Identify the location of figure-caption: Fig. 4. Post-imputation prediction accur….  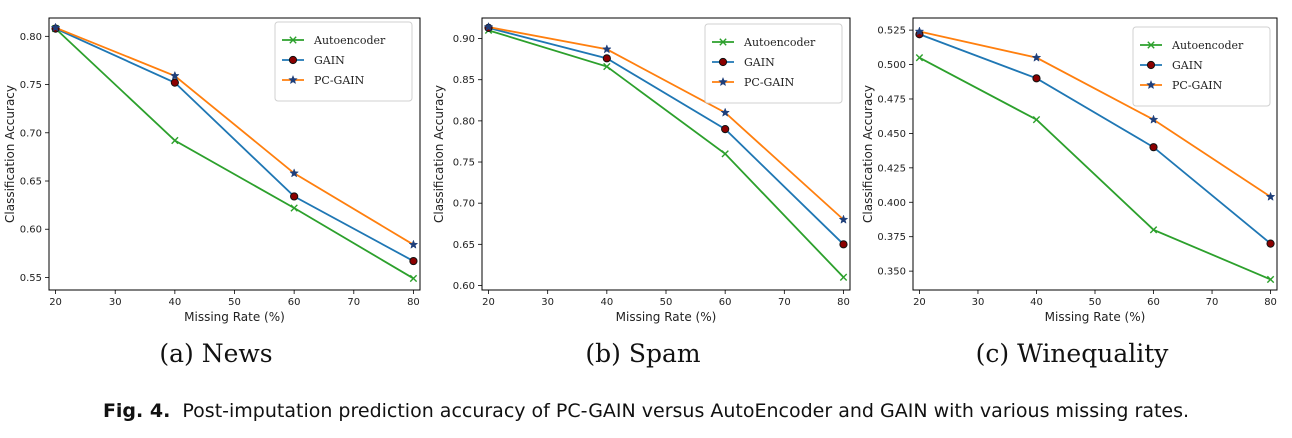
(646, 411).